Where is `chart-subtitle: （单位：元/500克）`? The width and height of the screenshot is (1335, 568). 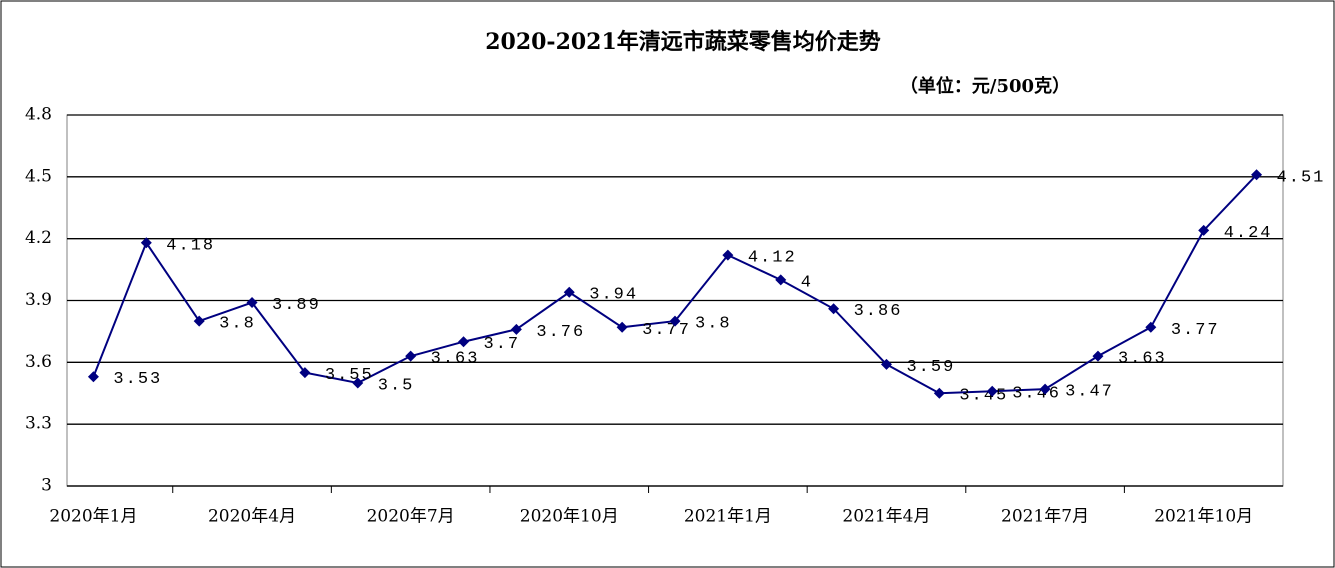
chart-subtitle: （单位：元/500克） is located at coordinates (985, 86).